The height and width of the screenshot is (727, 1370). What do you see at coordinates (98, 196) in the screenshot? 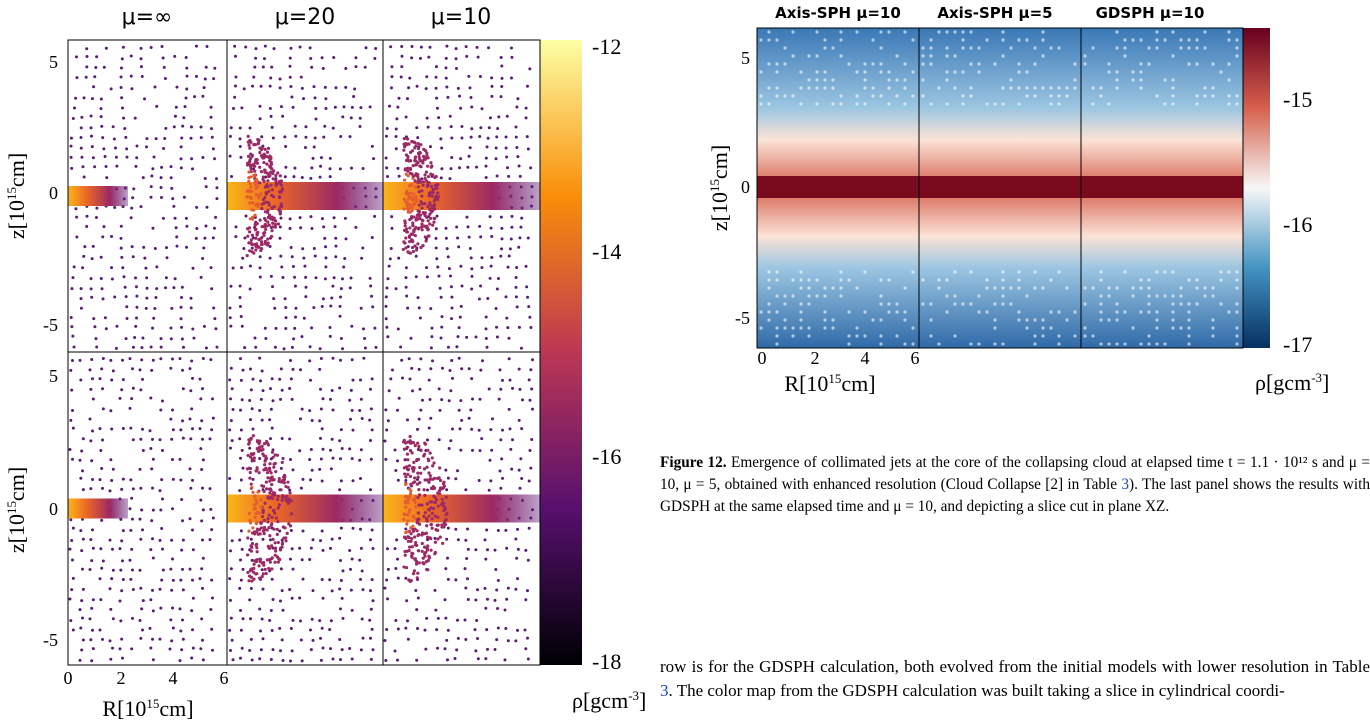
I see `density-core` at bounding box center [98, 196].